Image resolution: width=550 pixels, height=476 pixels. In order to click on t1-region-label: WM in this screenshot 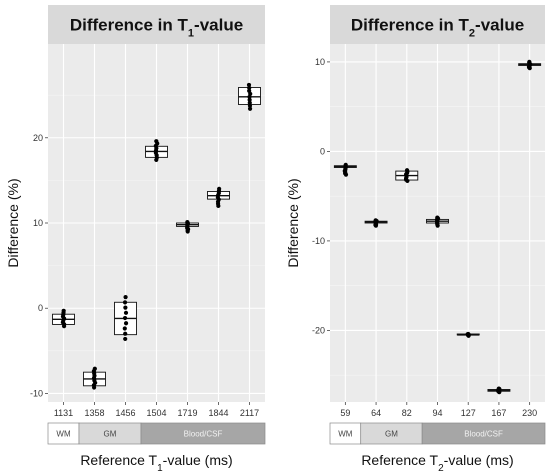, I will do `click(63, 434)`.